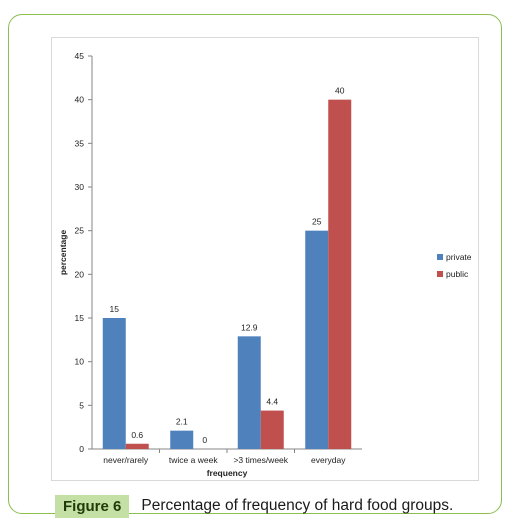  Describe the element at coordinates (193, 460) in the screenshot. I see `x-tick-label: twice a week` at that location.